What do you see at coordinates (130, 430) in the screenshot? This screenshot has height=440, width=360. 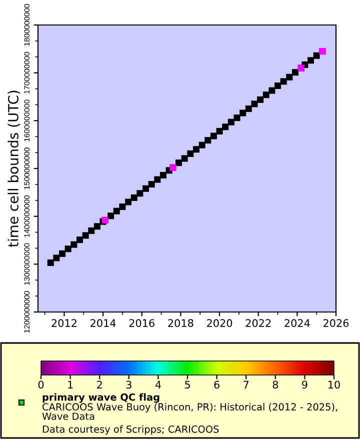 I see `text: Data courtesy of Scripps; CARICOOS` at bounding box center [130, 430].